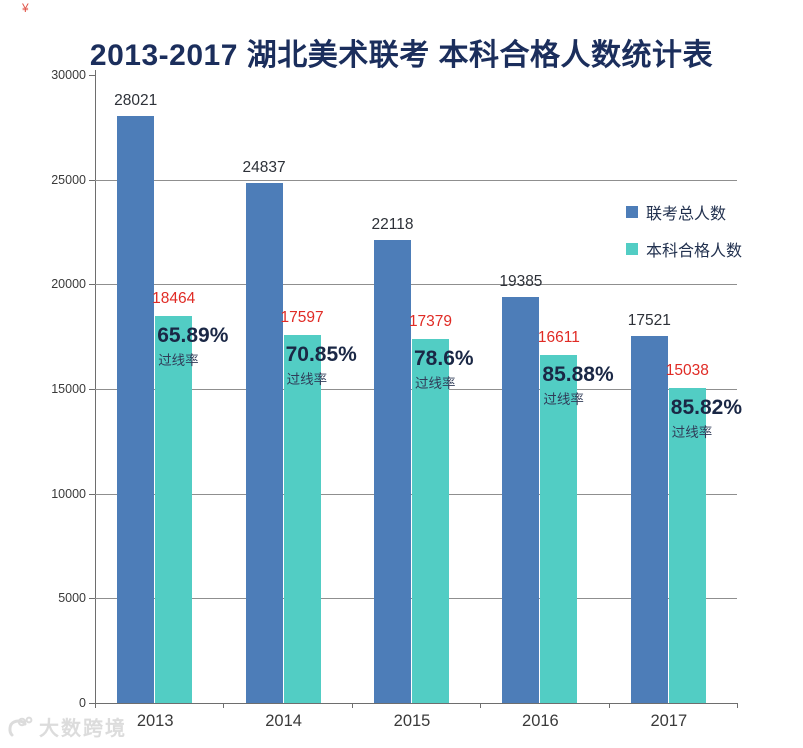 Image resolution: width=803 pixels, height=748 pixels. What do you see at coordinates (558, 338) in the screenshot?
I see `qualified-value-label: 16611` at bounding box center [558, 338].